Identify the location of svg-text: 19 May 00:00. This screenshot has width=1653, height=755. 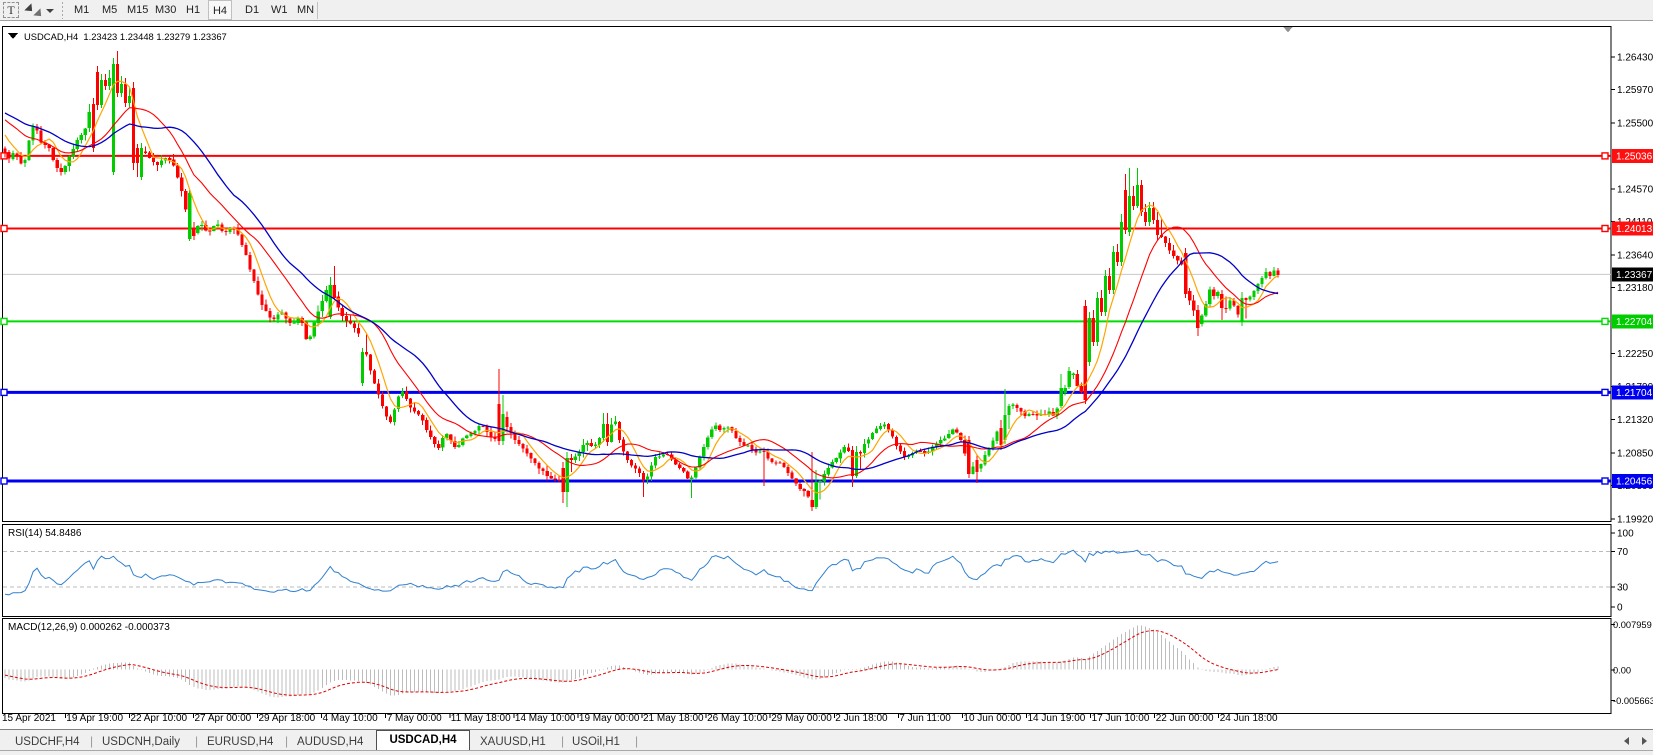
(609, 718).